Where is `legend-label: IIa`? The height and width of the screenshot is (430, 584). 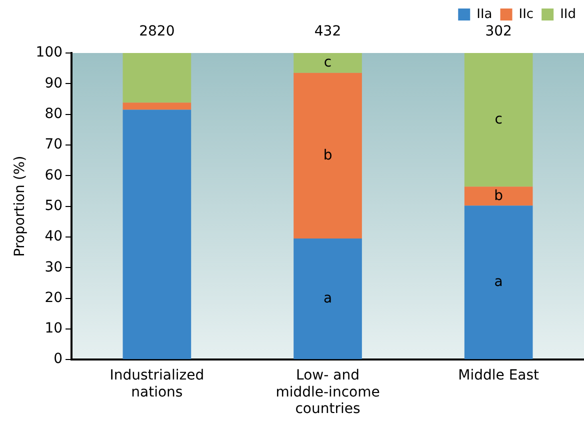
legend-label: IIa is located at coordinates (484, 14).